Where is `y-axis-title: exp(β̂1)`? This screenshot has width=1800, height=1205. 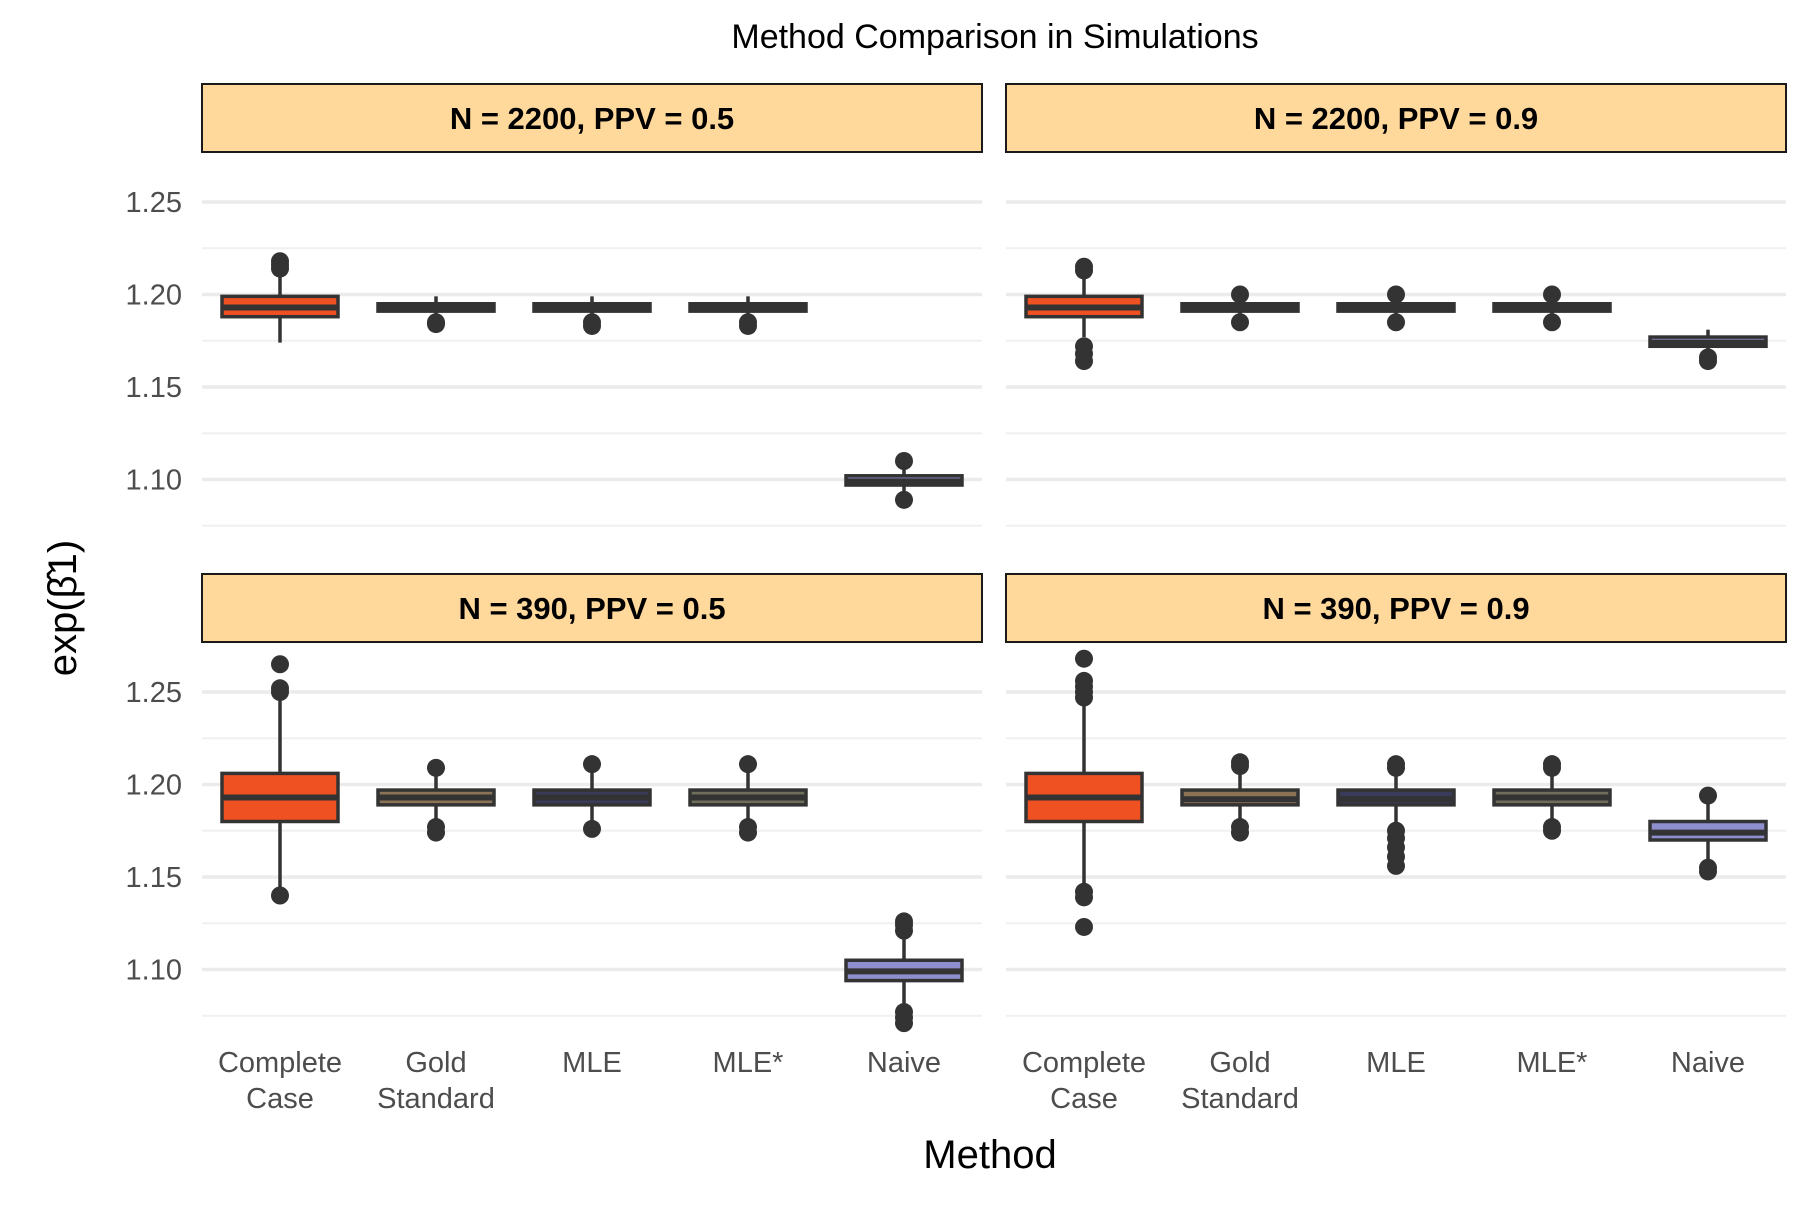 y-axis-title: exp(β̂1) is located at coordinates (63, 608).